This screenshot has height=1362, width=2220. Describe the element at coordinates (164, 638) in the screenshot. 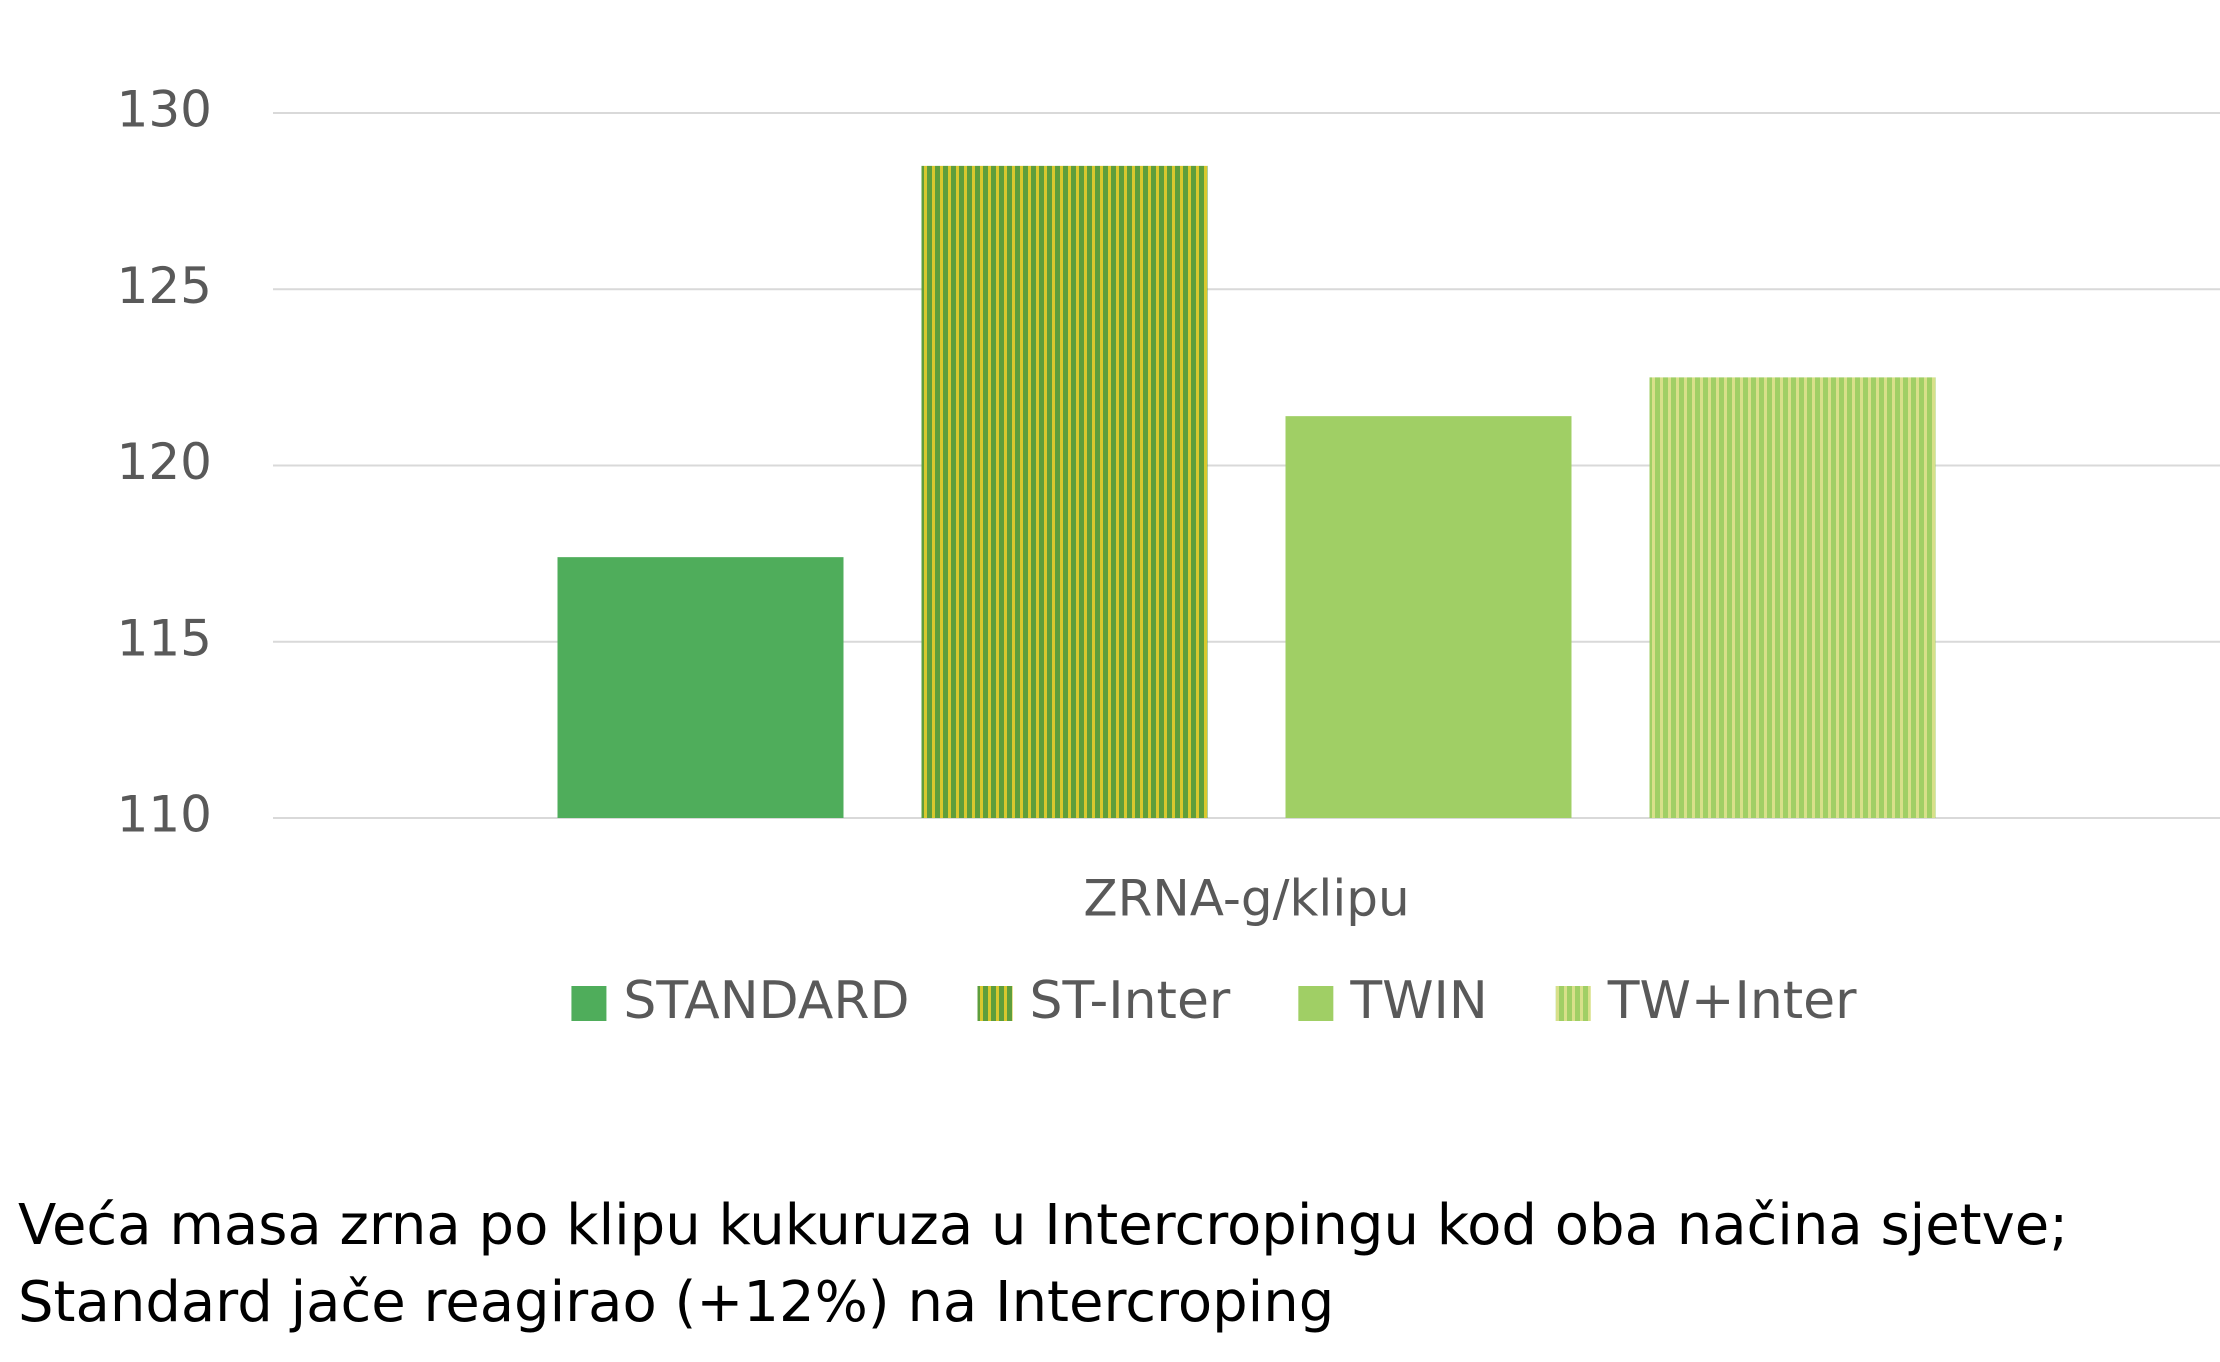

I see `y-tick-label: 115` at that location.